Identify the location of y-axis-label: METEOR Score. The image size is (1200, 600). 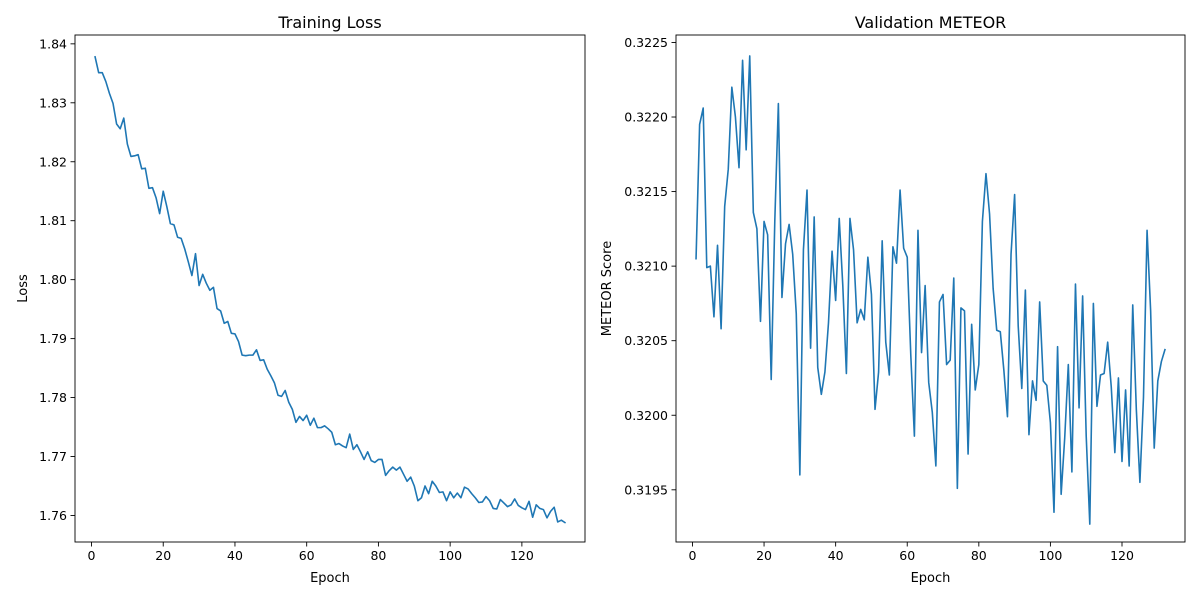
(607, 288).